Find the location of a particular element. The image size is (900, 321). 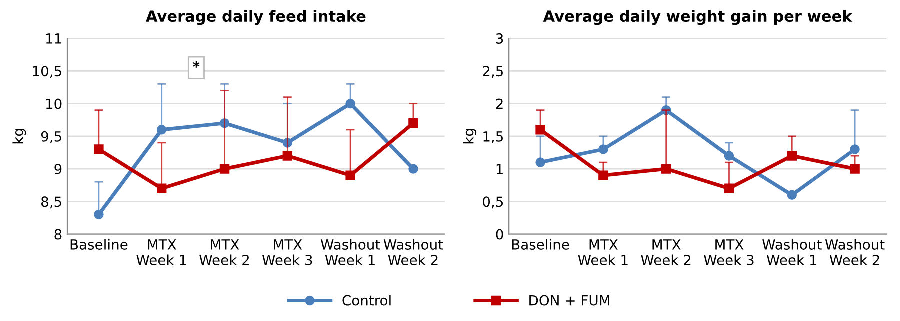

y-tick-label: 9,5 is located at coordinates (51, 137).